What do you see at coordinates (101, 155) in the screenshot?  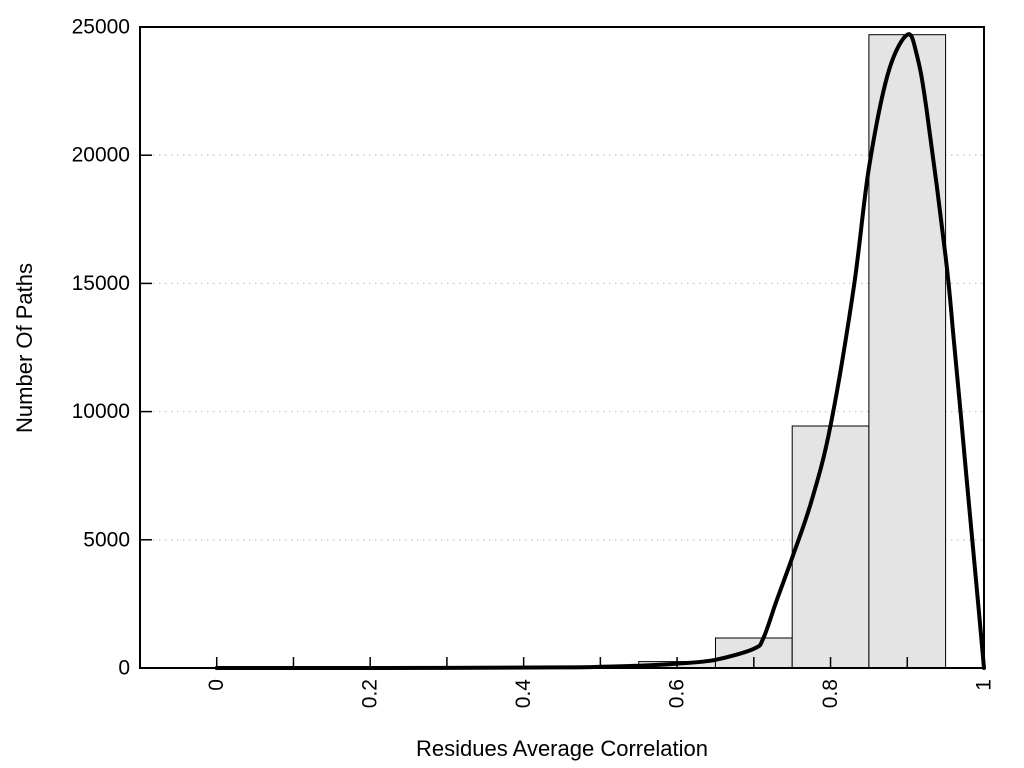 I see `y-tick-label: 20000` at bounding box center [101, 155].